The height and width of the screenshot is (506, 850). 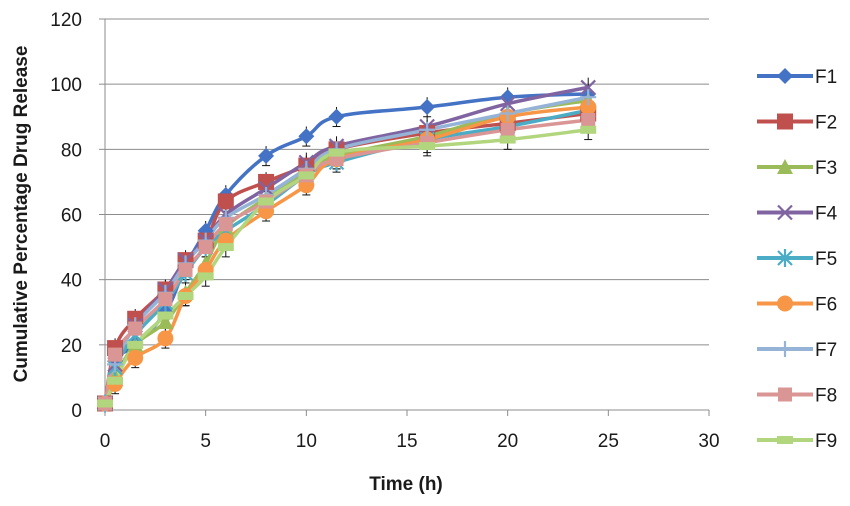 I want to click on x-tick-label: 10, so click(x=306, y=441).